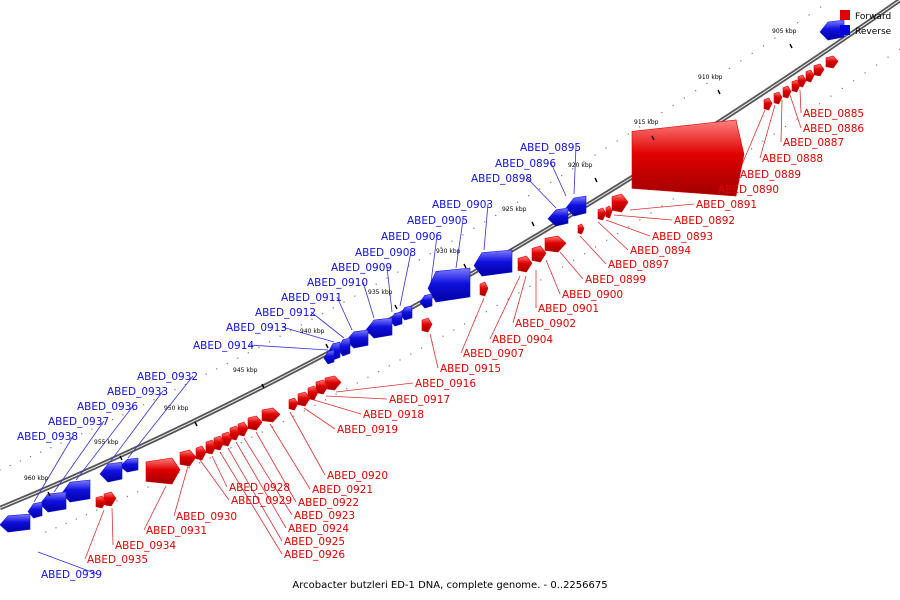  What do you see at coordinates (145, 546) in the screenshot?
I see `gene-label-abed-0934: ABED_0934` at bounding box center [145, 546].